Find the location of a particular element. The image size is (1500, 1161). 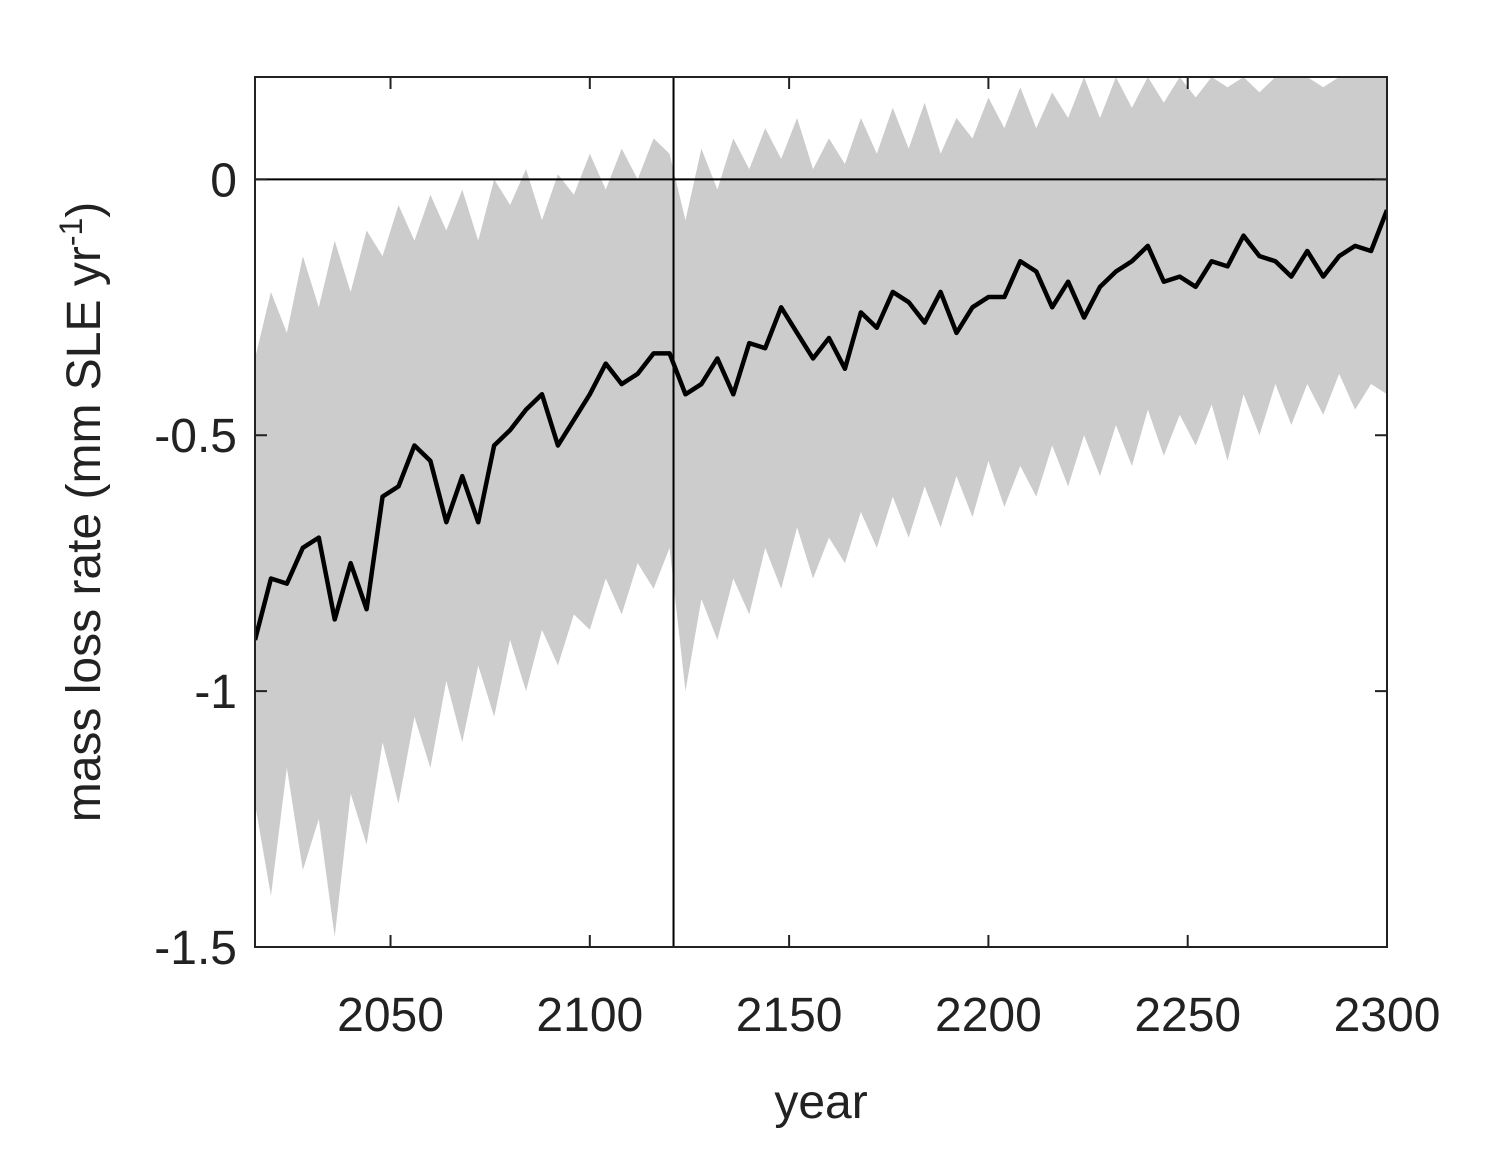

y-axis-label: mass loss rate (mm SLE yr-1) is located at coordinates (82, 512).